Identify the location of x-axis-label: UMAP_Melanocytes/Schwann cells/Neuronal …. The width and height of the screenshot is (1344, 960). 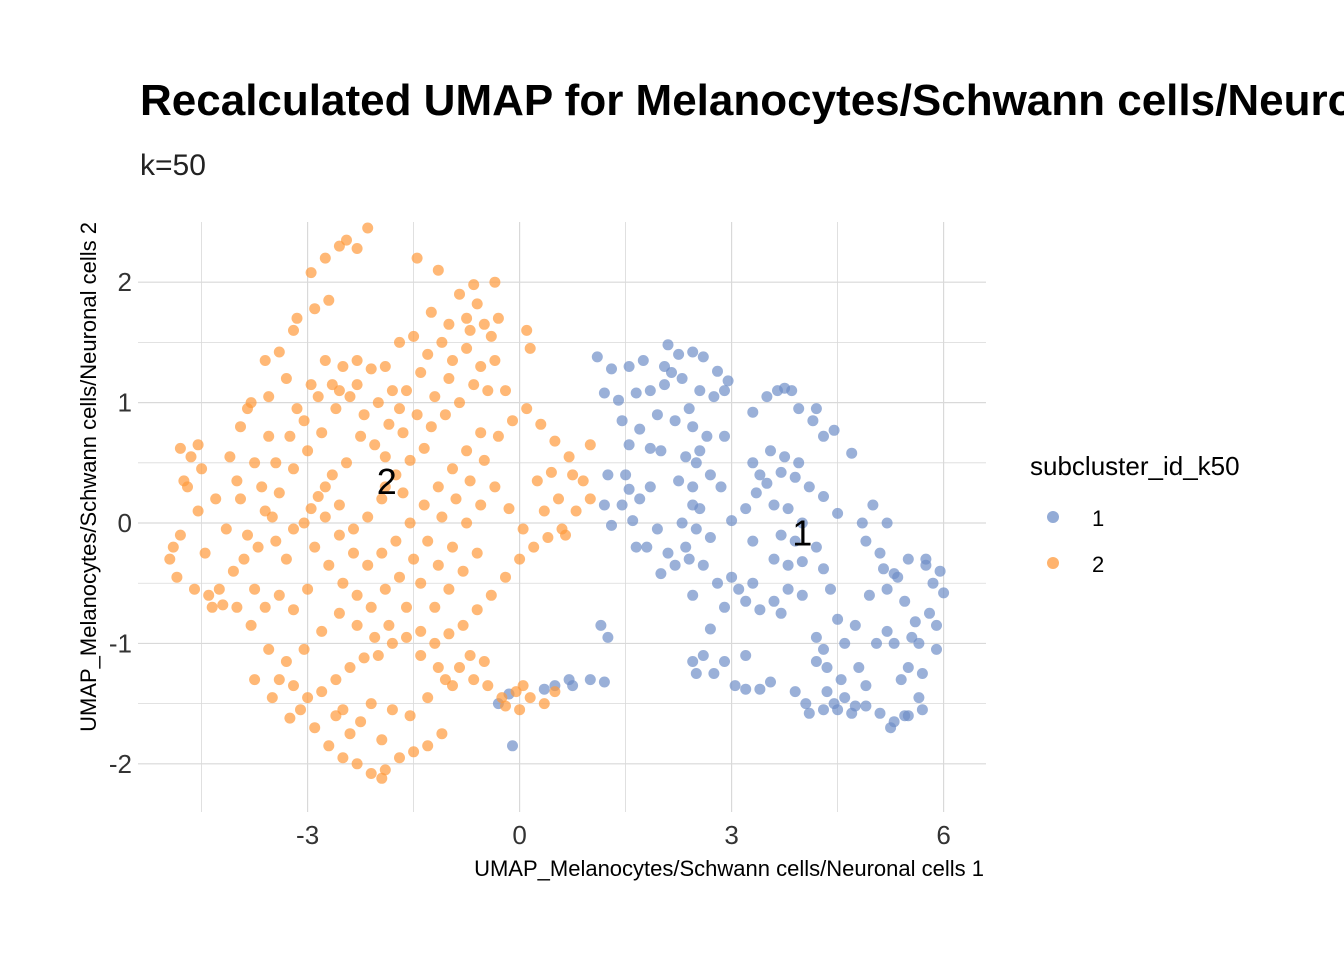
(729, 868).